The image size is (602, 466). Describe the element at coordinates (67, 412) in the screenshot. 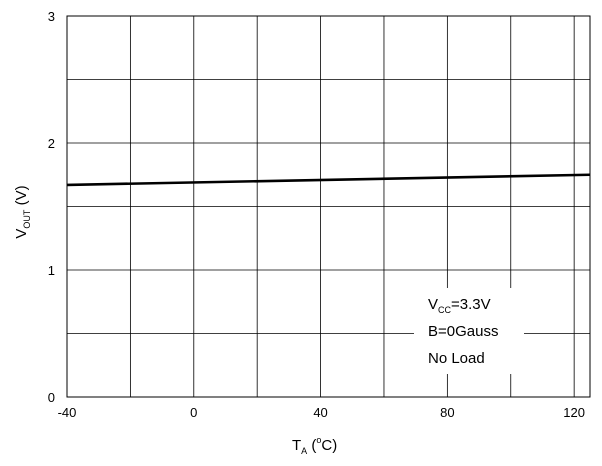

I see `x-tick-label: -40` at that location.